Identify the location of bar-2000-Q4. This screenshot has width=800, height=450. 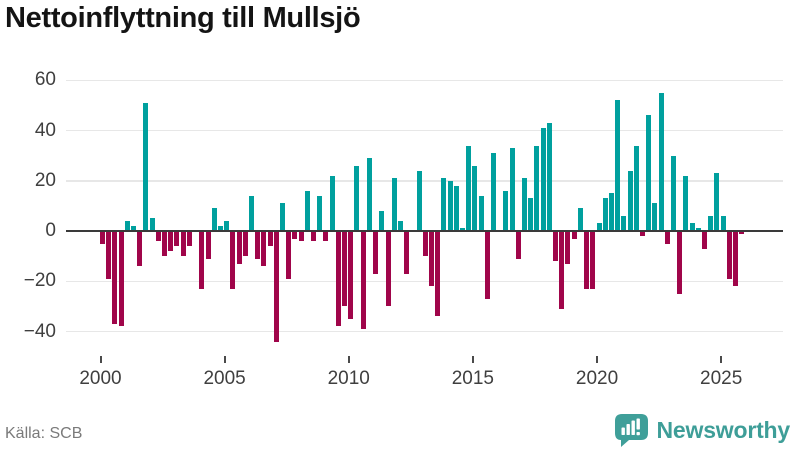
(121, 279).